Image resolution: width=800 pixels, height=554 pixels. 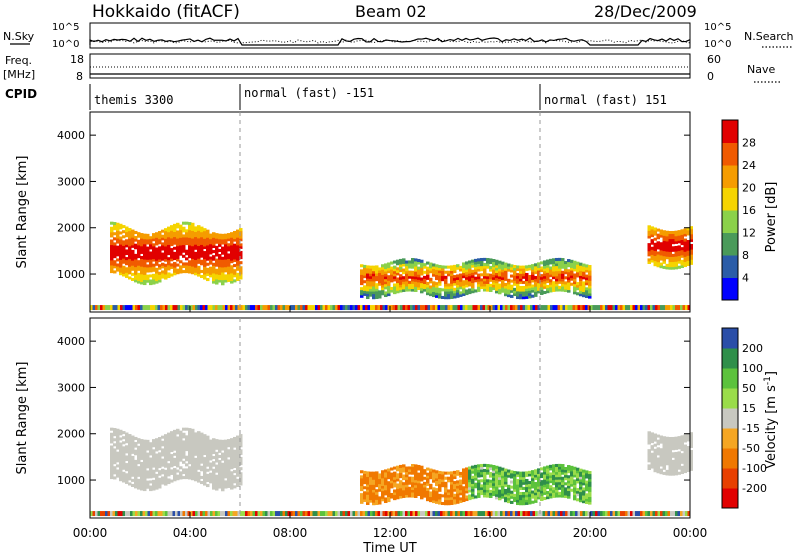 I want to click on colorbar-tick-label: -200, so click(x=754, y=488).